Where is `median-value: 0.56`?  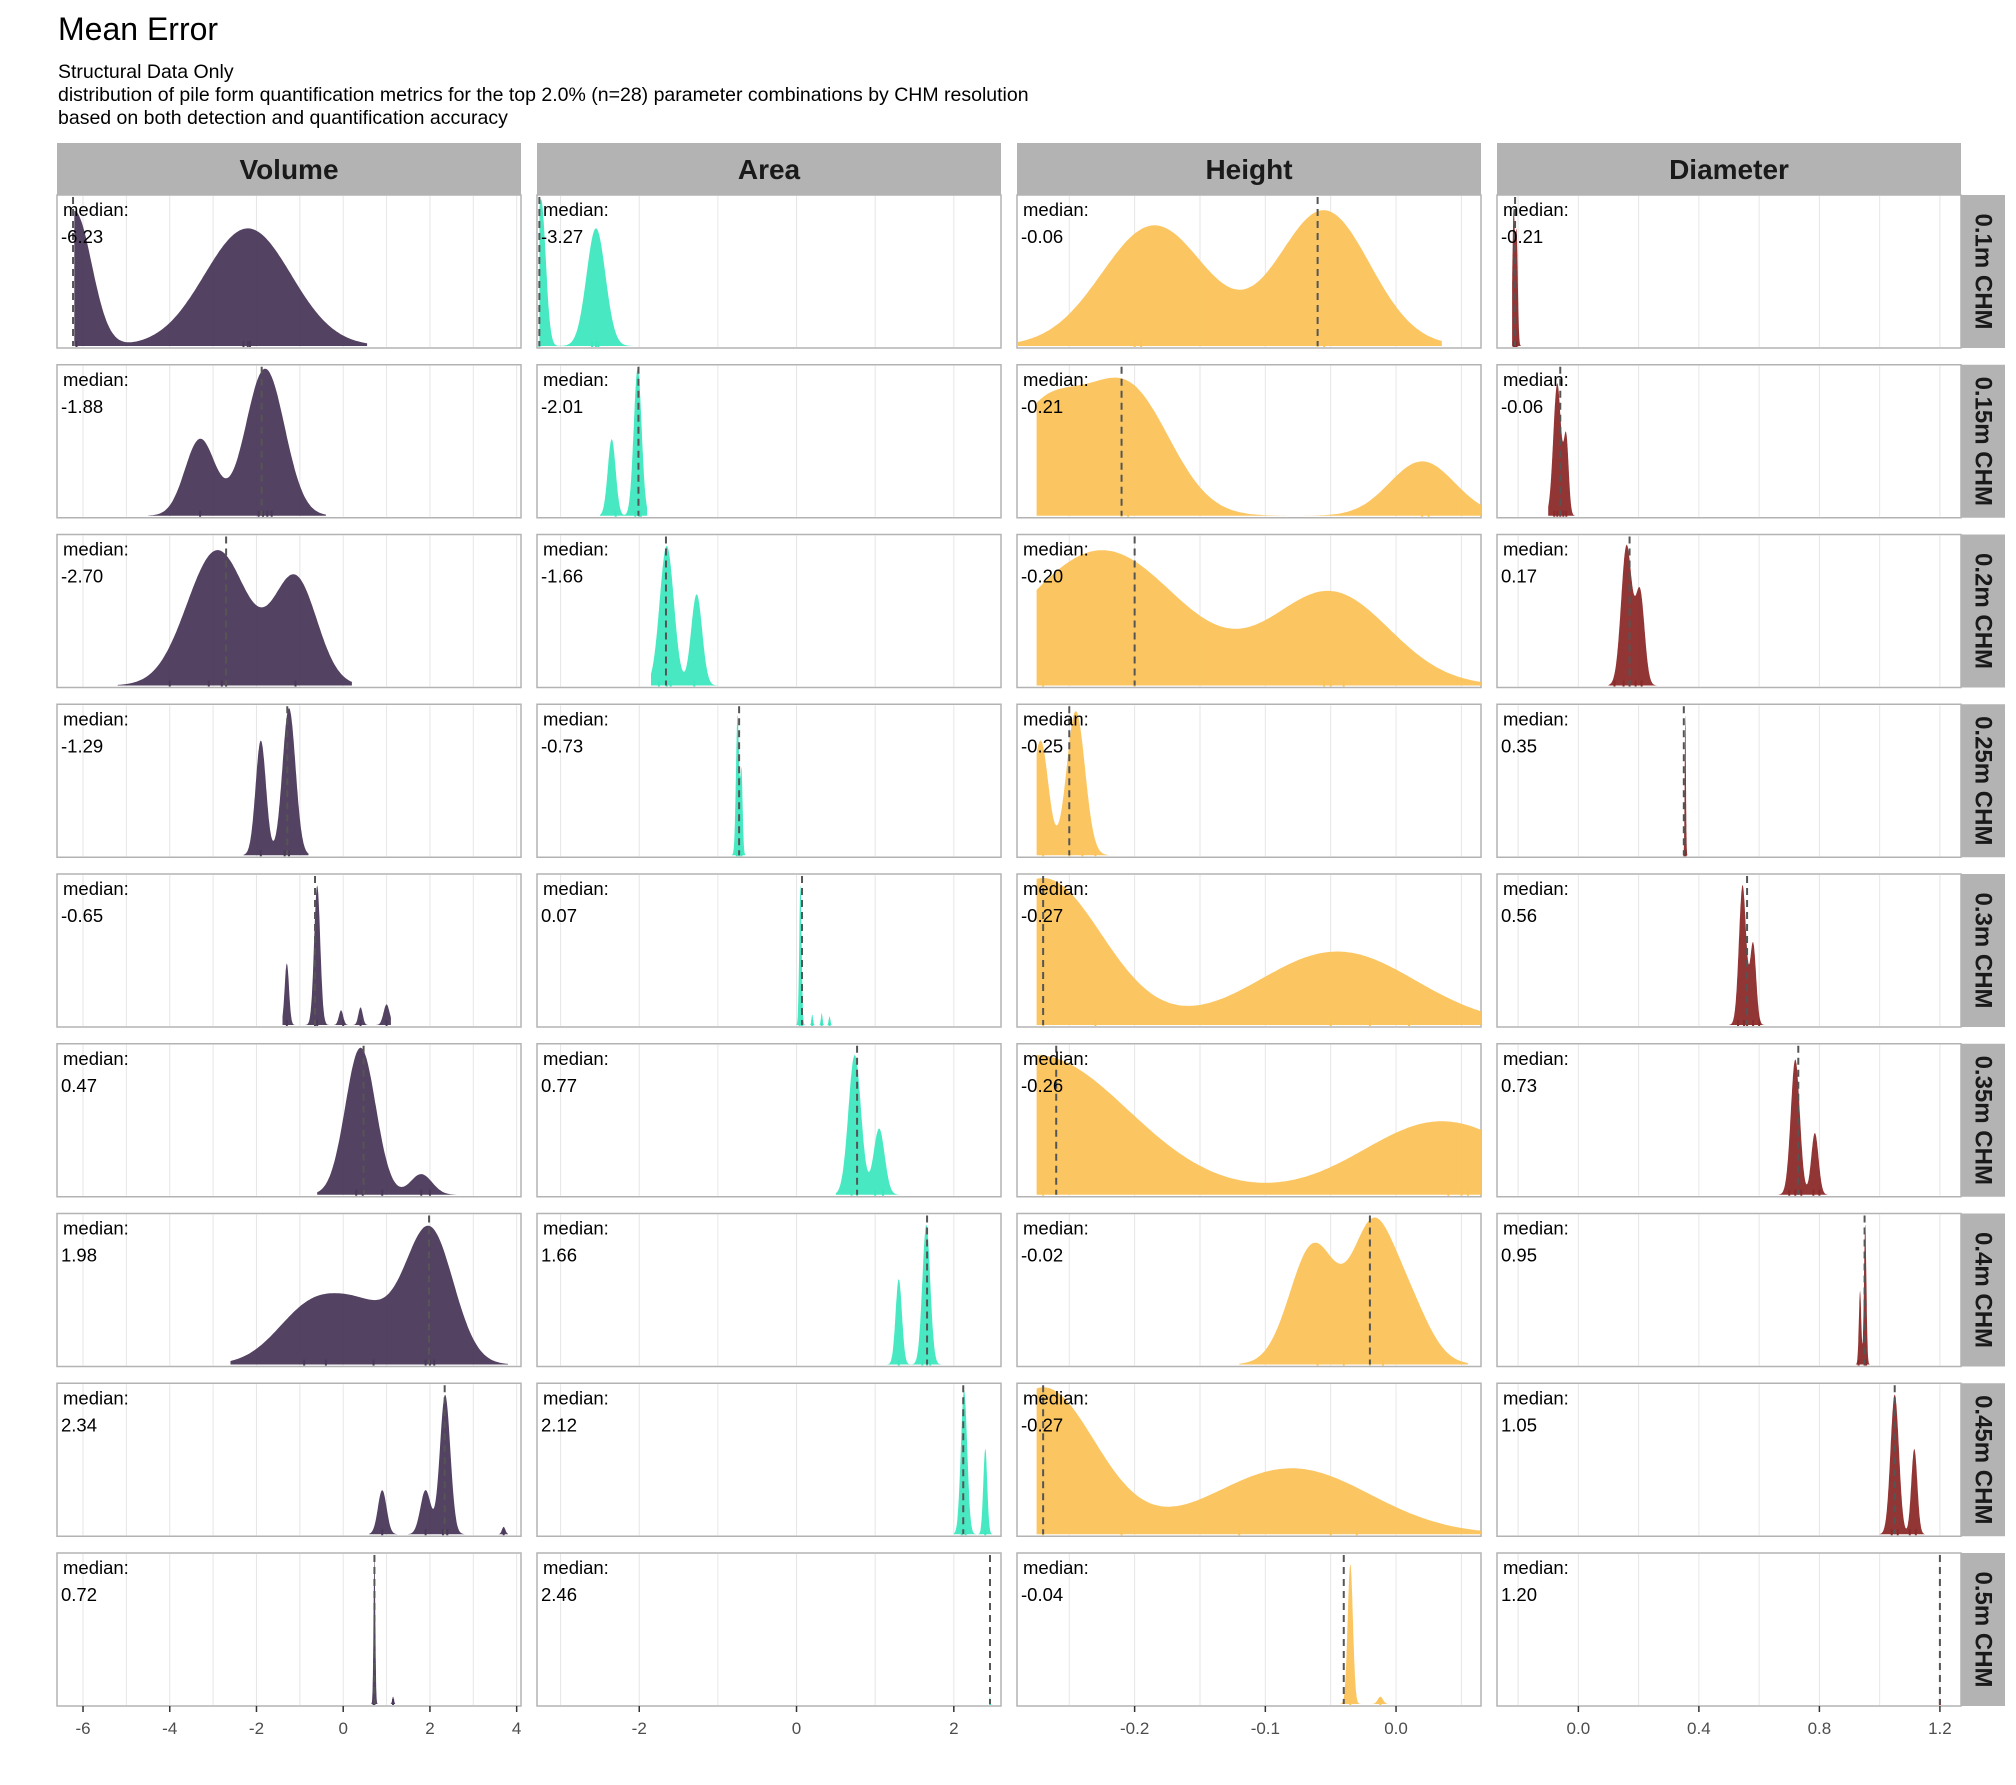 median-value: 0.56 is located at coordinates (1519, 915).